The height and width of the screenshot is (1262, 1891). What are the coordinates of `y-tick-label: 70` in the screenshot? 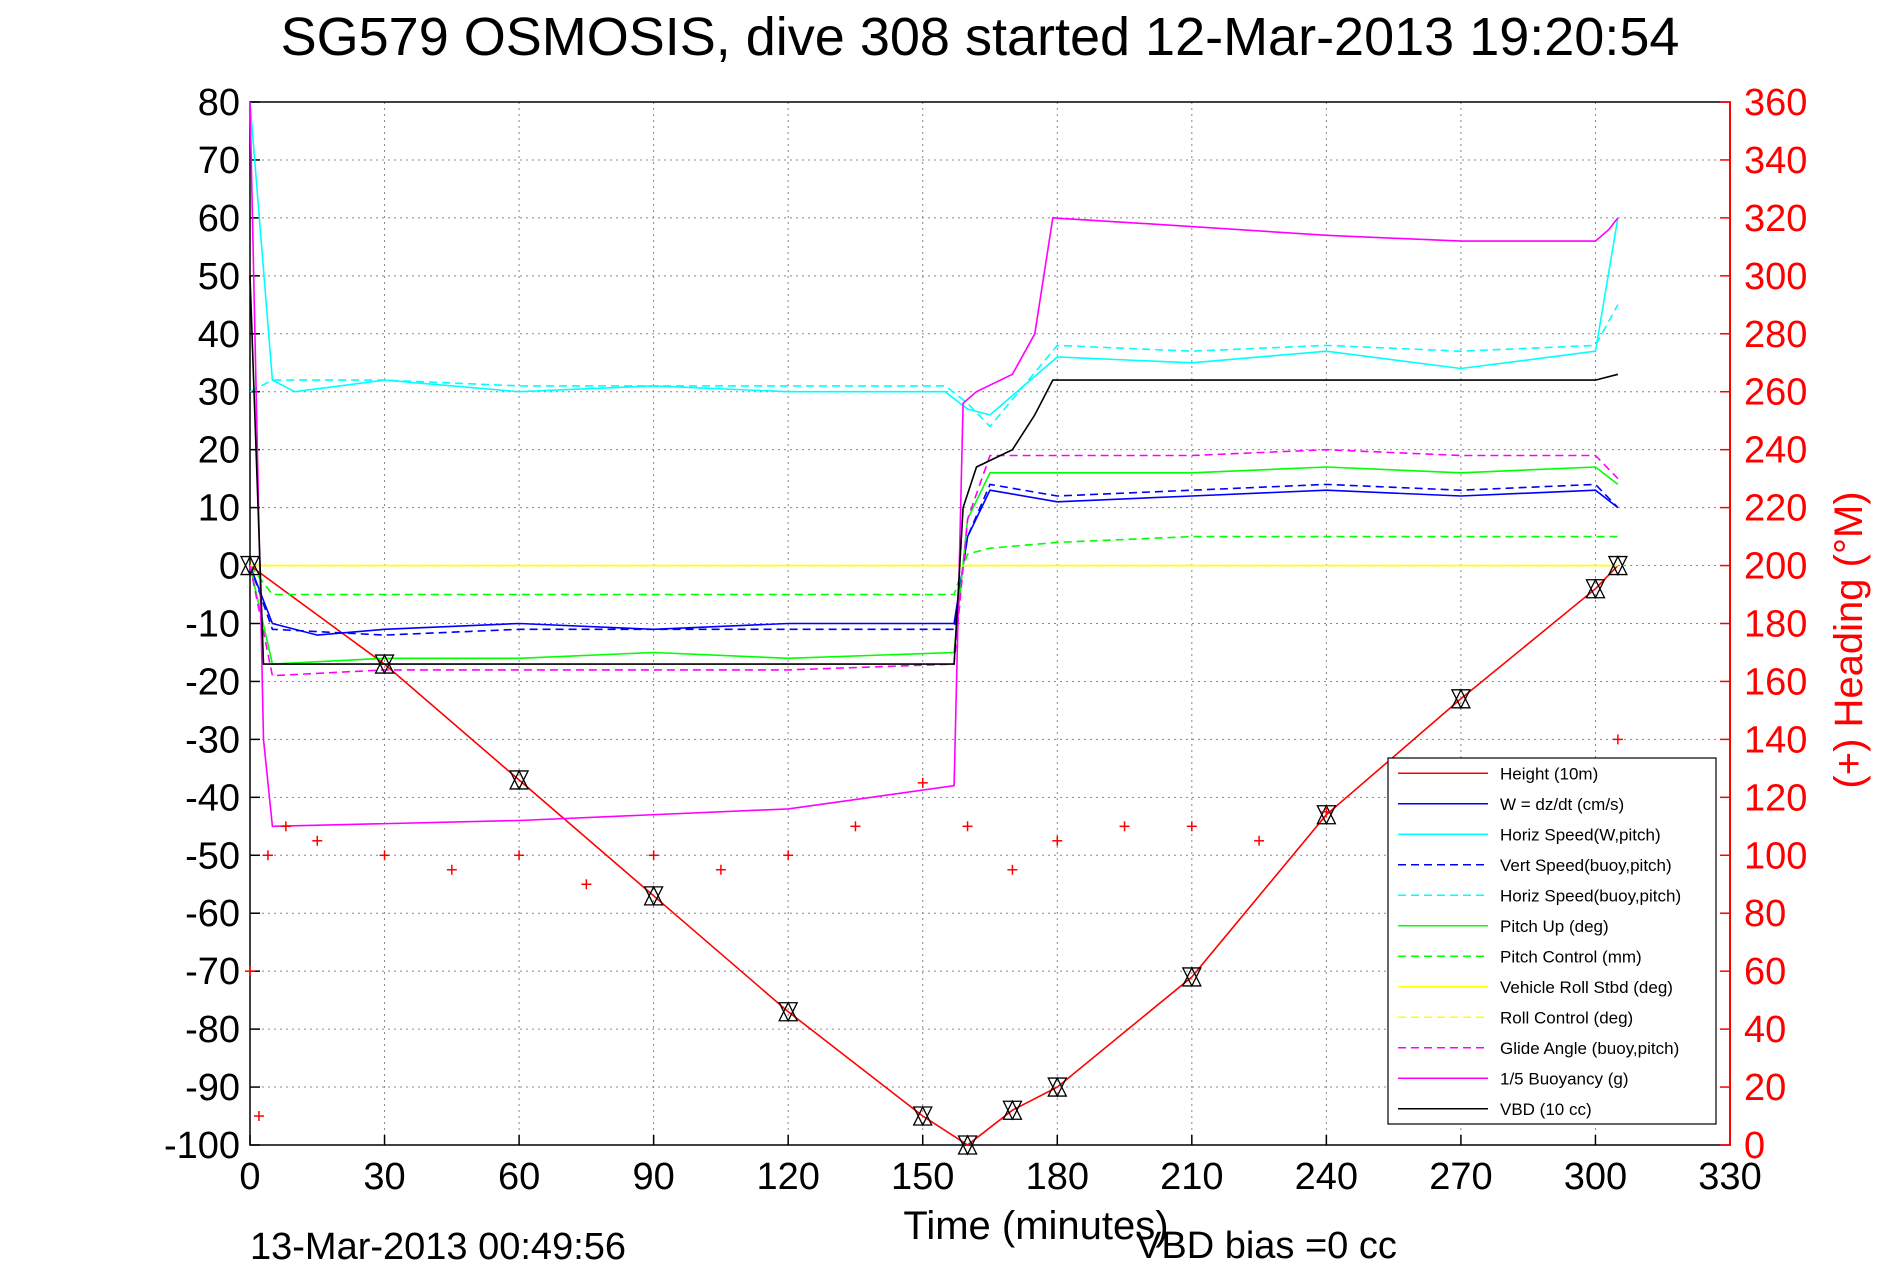 It's located at (219, 161).